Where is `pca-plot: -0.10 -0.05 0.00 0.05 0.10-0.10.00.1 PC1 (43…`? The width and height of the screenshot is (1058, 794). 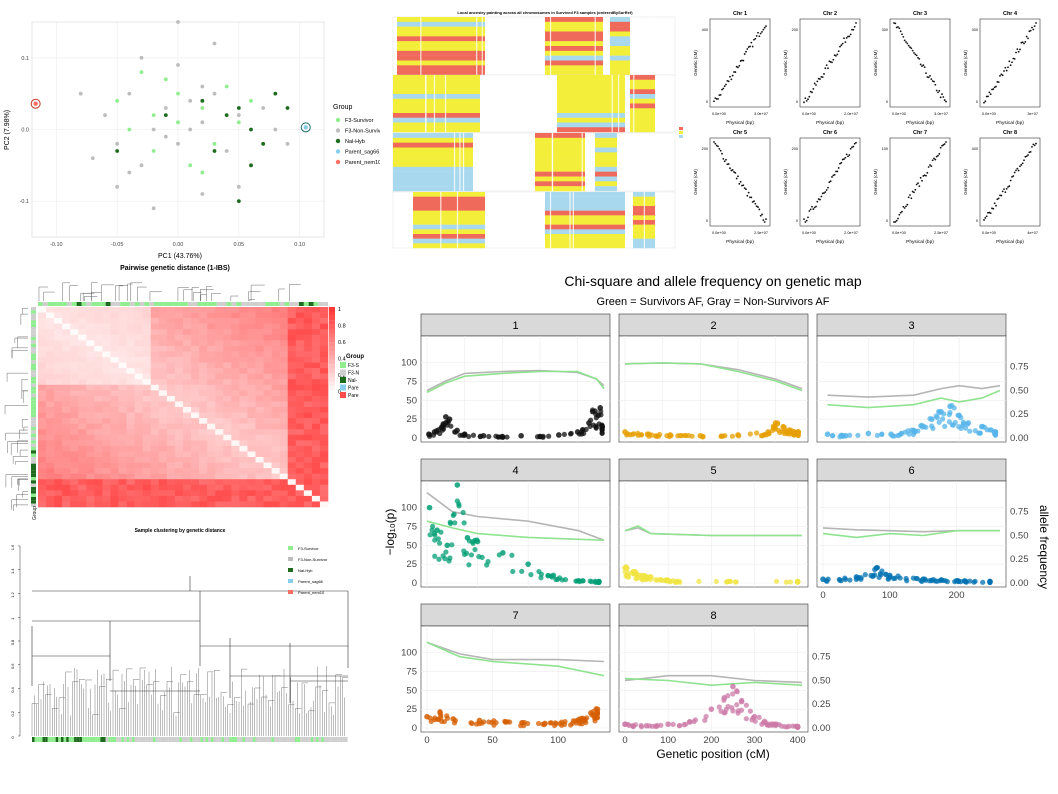
pca-plot: -0.10 -0.05 0.00 0.05 0.10-0.10.00.1 PC1 (43… is located at coordinates (192, 140).